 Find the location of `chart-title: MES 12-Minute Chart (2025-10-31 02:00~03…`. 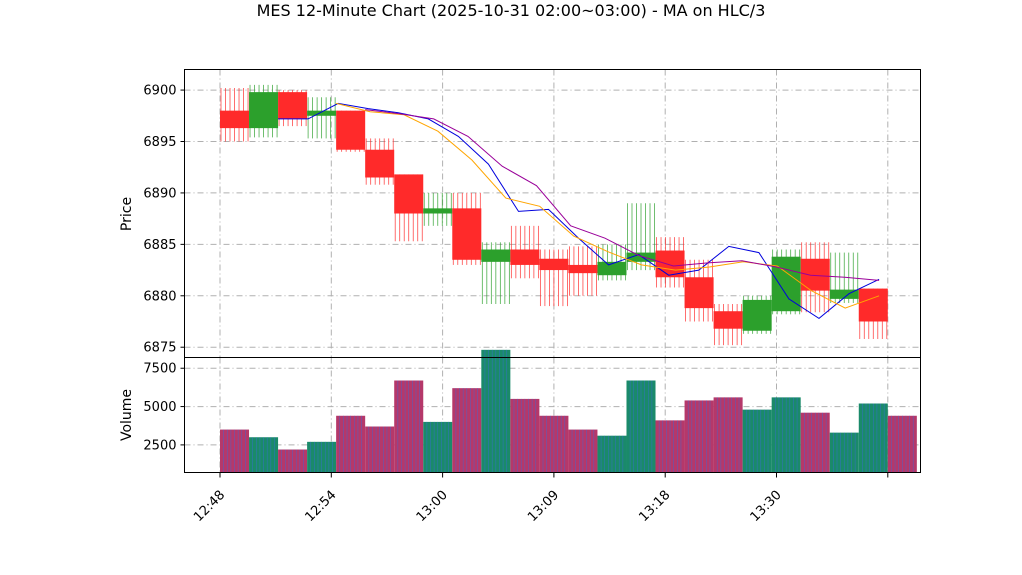

chart-title: MES 12-Minute Chart (2025-10-31 02:00~03… is located at coordinates (511, 10).